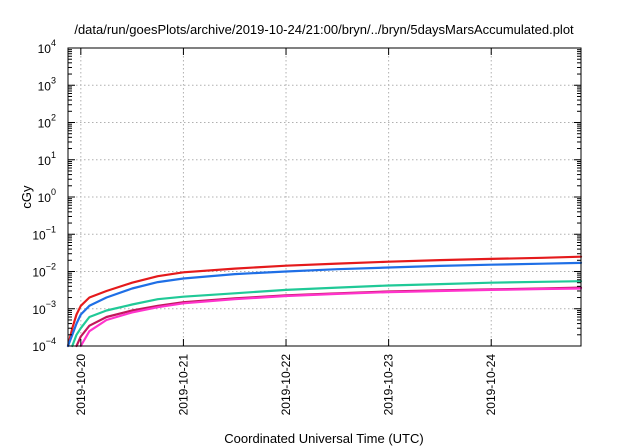 The height and width of the screenshot is (448, 640). I want to click on y-tick-exponent: 4, so click(53, 43).